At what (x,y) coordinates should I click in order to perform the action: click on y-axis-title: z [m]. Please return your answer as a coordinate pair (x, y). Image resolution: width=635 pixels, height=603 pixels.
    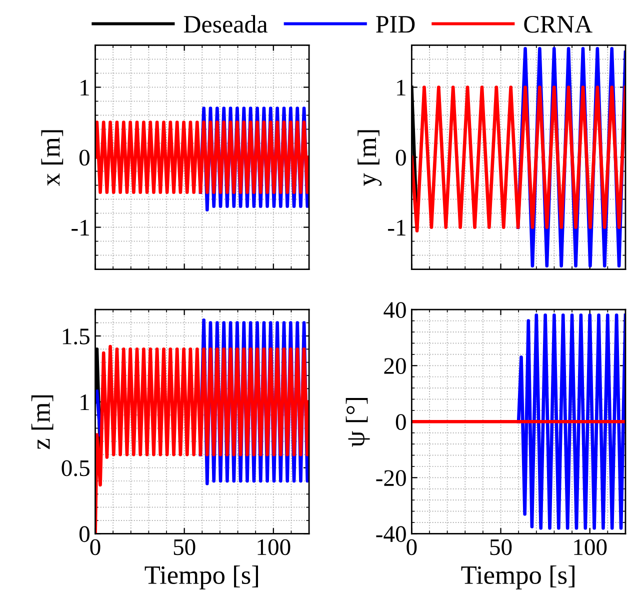
    Looking at the image, I should click on (42, 422).